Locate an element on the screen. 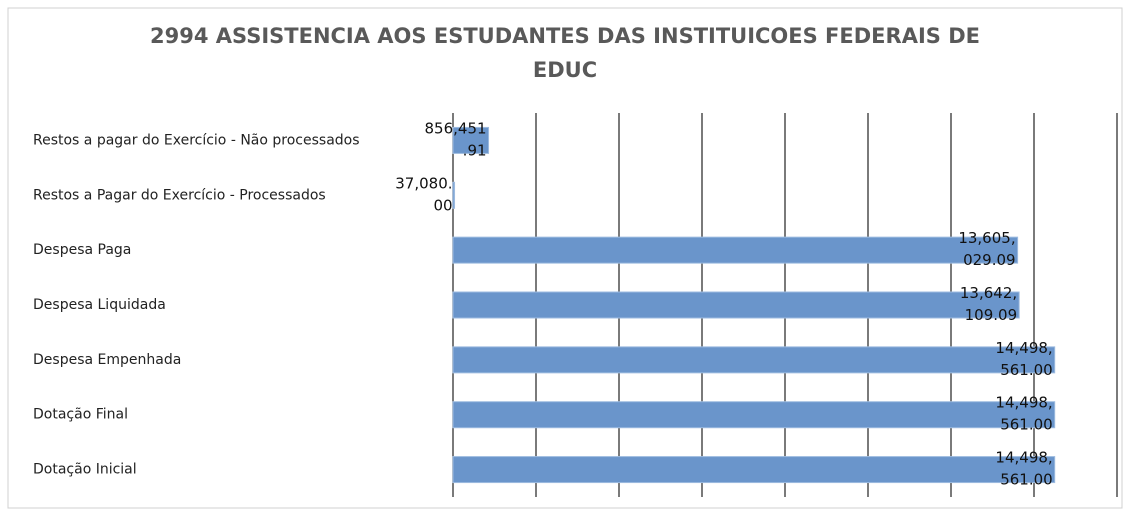  category-label: Dotação Final is located at coordinates (80, 415).